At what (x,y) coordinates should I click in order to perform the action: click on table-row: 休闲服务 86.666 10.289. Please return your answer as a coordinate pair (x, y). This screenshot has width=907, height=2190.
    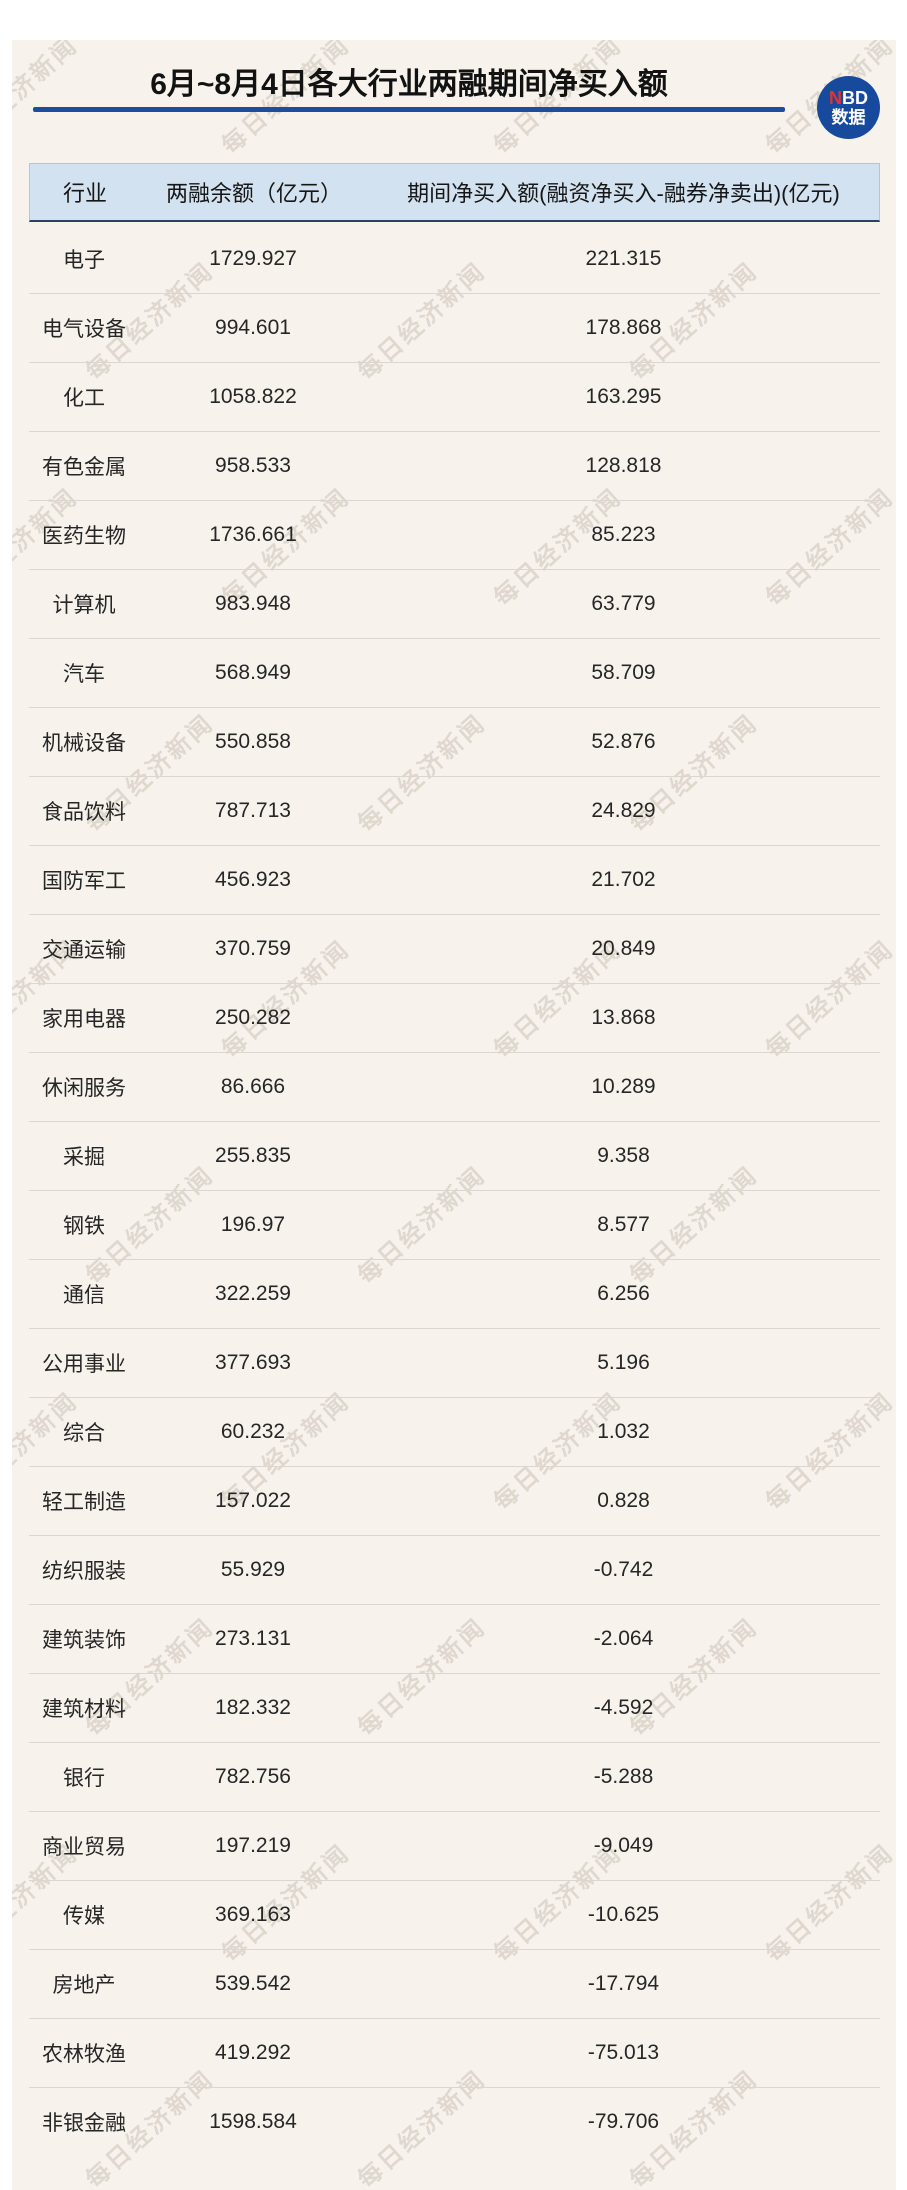
    Looking at the image, I should click on (454, 1086).